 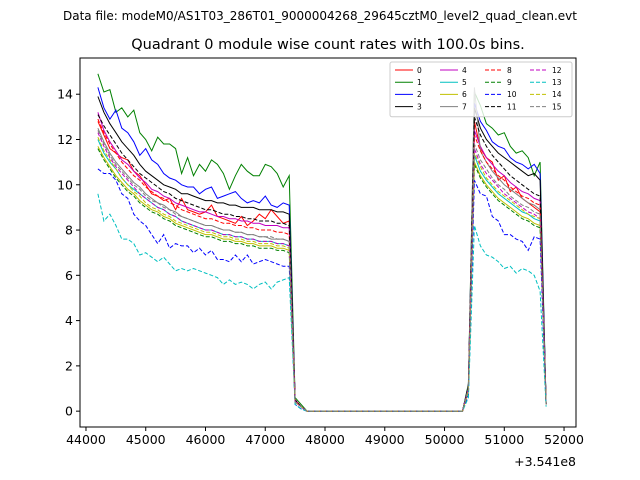 I want to click on legend-entry-15: 15, so click(x=546, y=106).